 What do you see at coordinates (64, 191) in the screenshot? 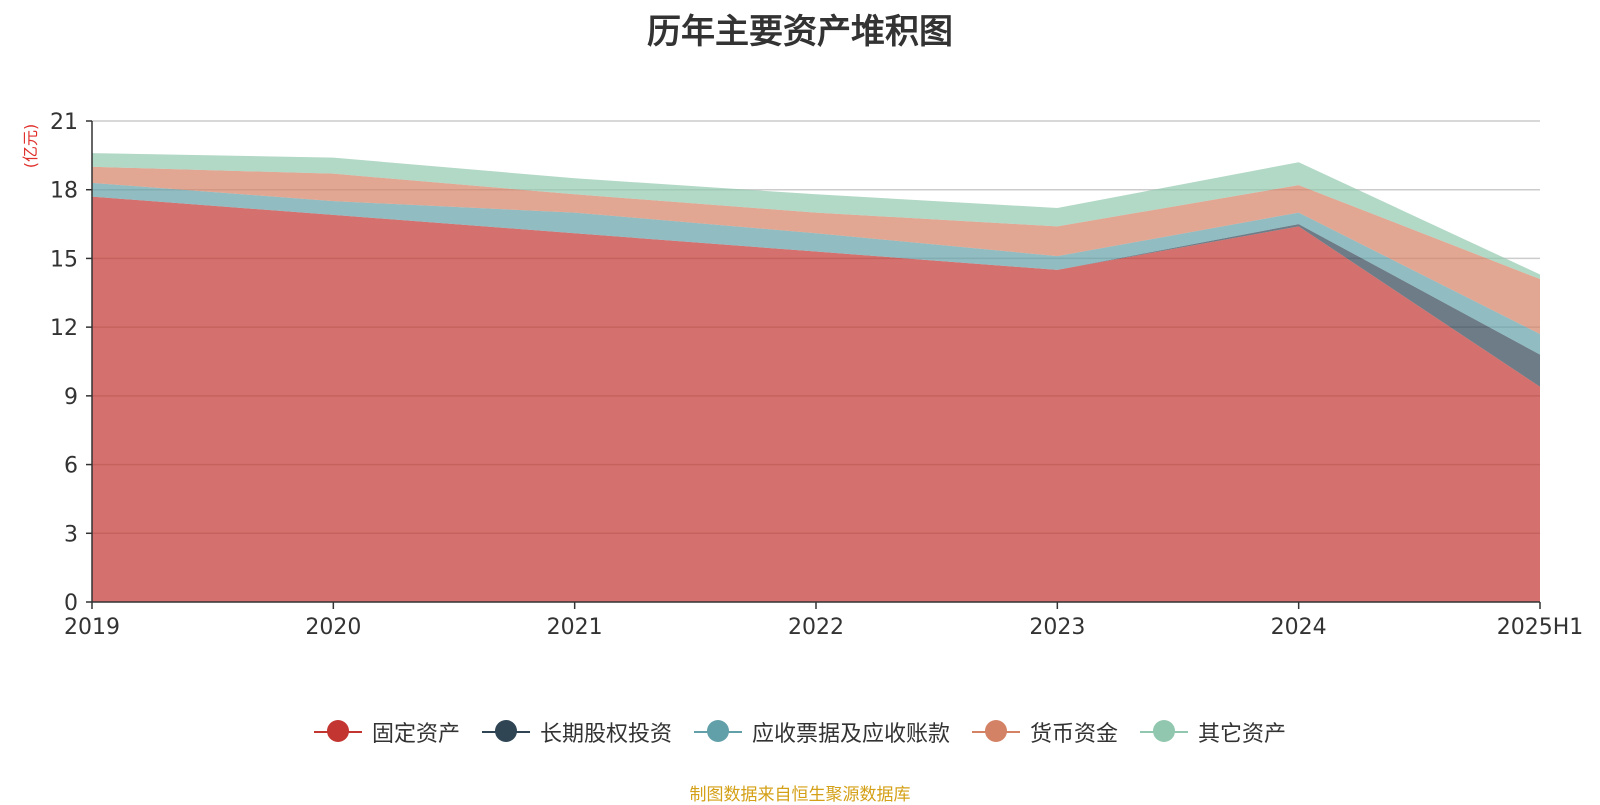
I see `y-tick-label-6: 18` at bounding box center [64, 191].